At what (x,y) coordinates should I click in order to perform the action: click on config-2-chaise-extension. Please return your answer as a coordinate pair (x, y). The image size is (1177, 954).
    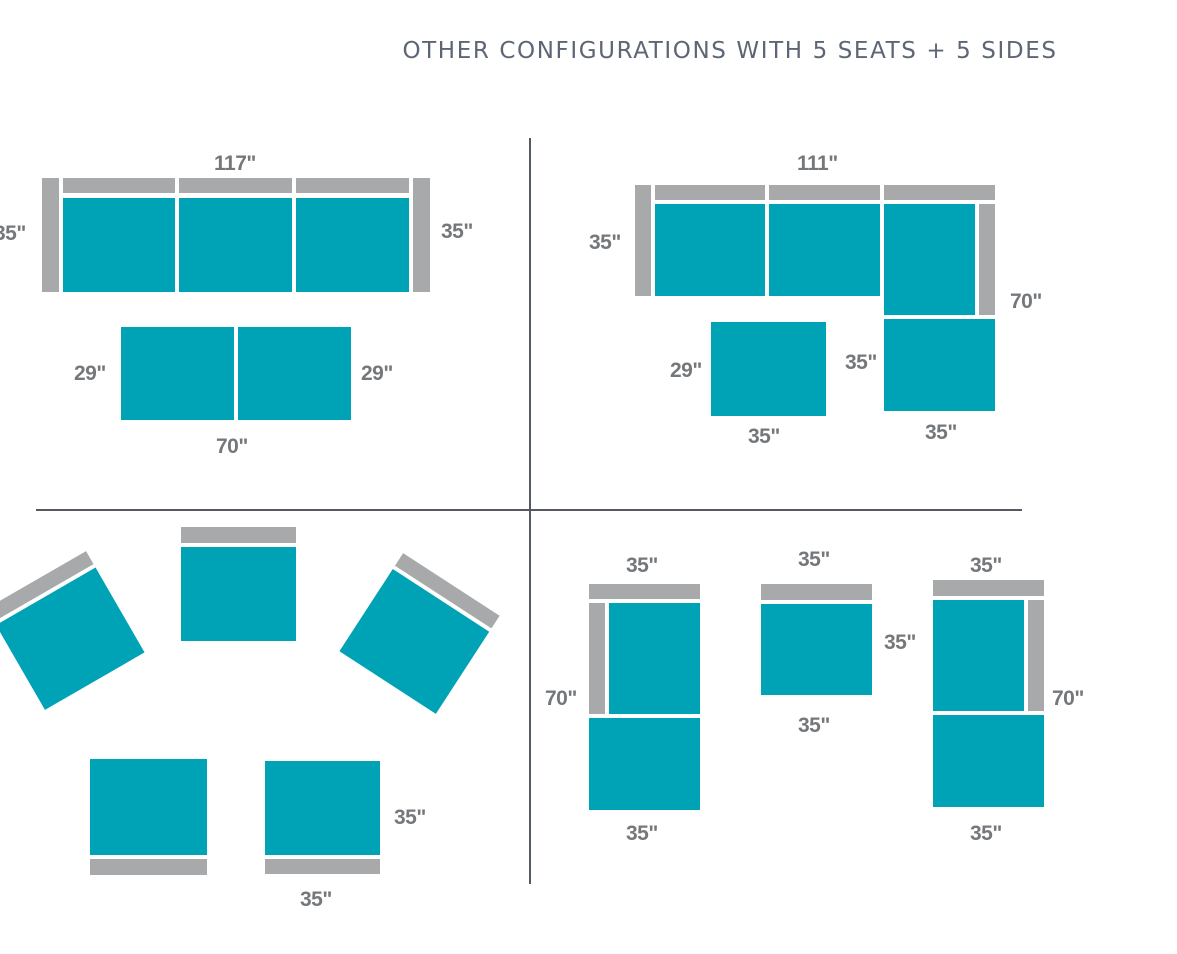
    Looking at the image, I should click on (939, 365).